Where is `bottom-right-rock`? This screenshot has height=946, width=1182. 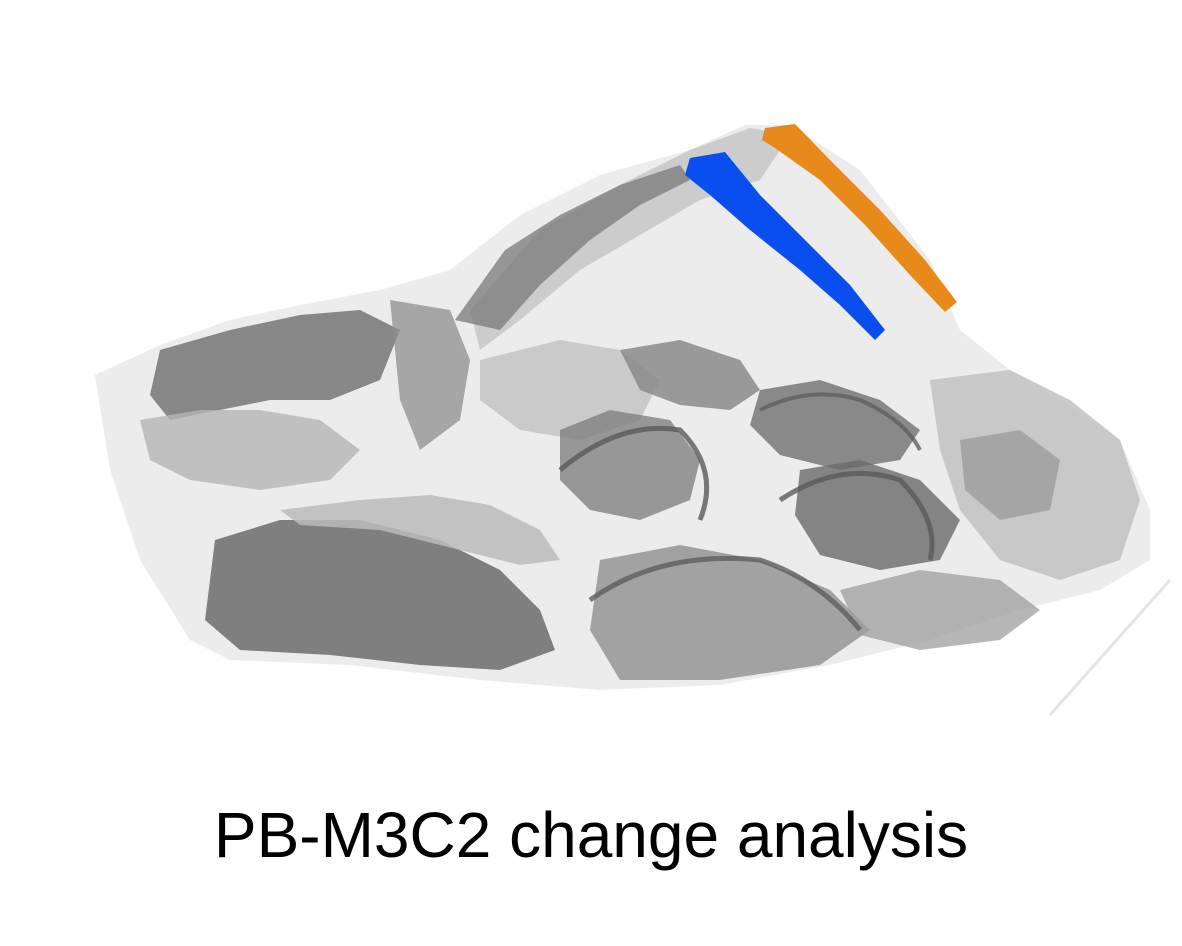
bottom-right-rock is located at coordinates (940, 610).